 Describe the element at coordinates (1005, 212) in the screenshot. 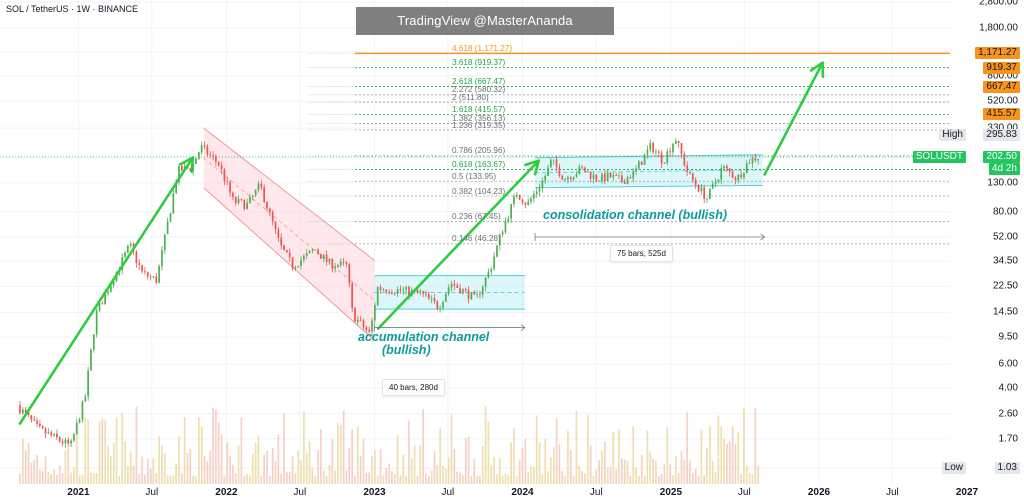

I see `price-tick-label: 80.00` at that location.